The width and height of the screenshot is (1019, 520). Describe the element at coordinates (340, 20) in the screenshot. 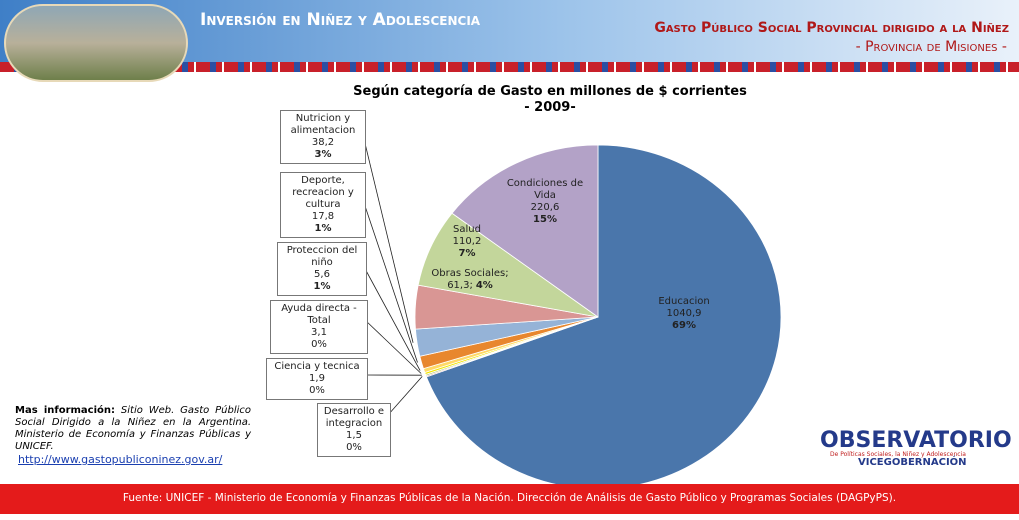

I see `header-title: Inversión en Niñez y Adolescencia` at that location.